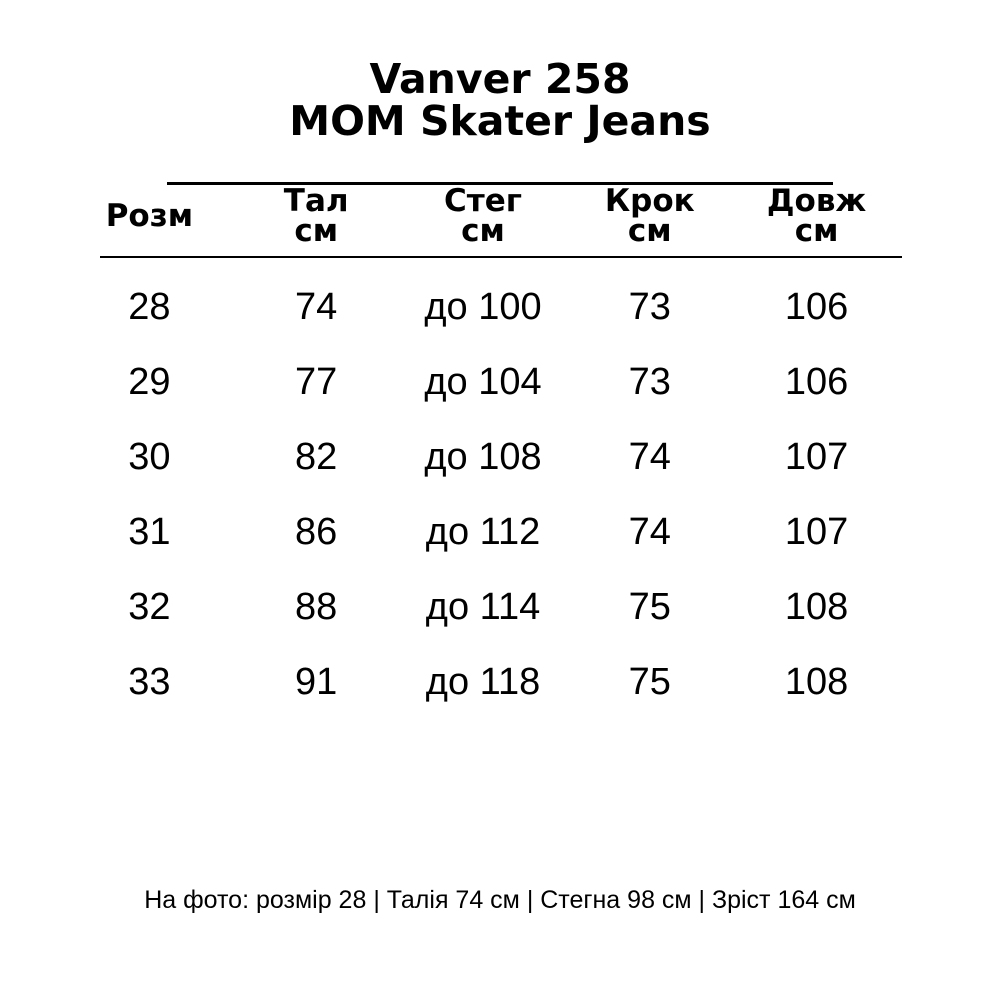  Describe the element at coordinates (316, 607) in the screenshot. I see `table-cell: 88` at that location.